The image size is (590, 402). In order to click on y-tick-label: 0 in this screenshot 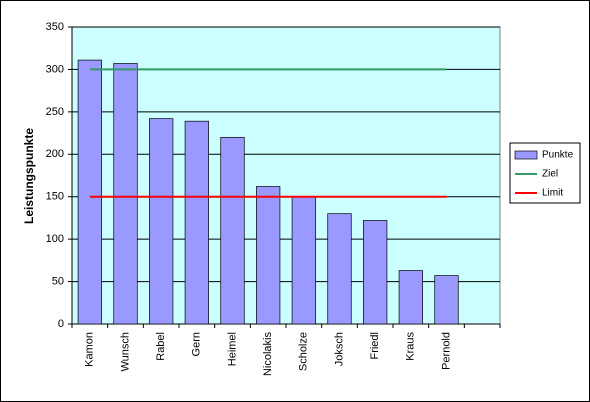, I will do `click(61, 324)`.